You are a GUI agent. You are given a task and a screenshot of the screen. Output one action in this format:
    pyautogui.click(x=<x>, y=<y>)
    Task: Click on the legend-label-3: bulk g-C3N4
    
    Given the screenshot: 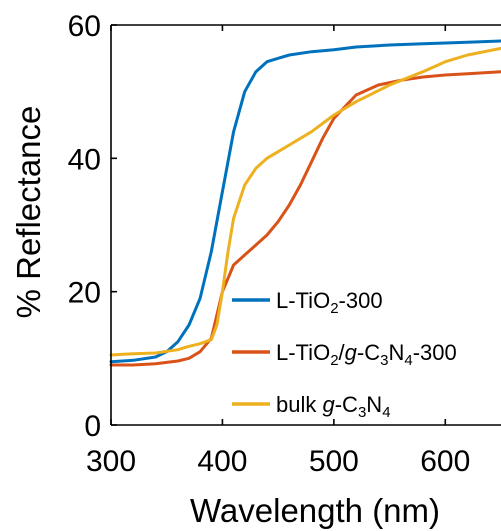 What is the action you would take?
    pyautogui.click(x=333, y=406)
    